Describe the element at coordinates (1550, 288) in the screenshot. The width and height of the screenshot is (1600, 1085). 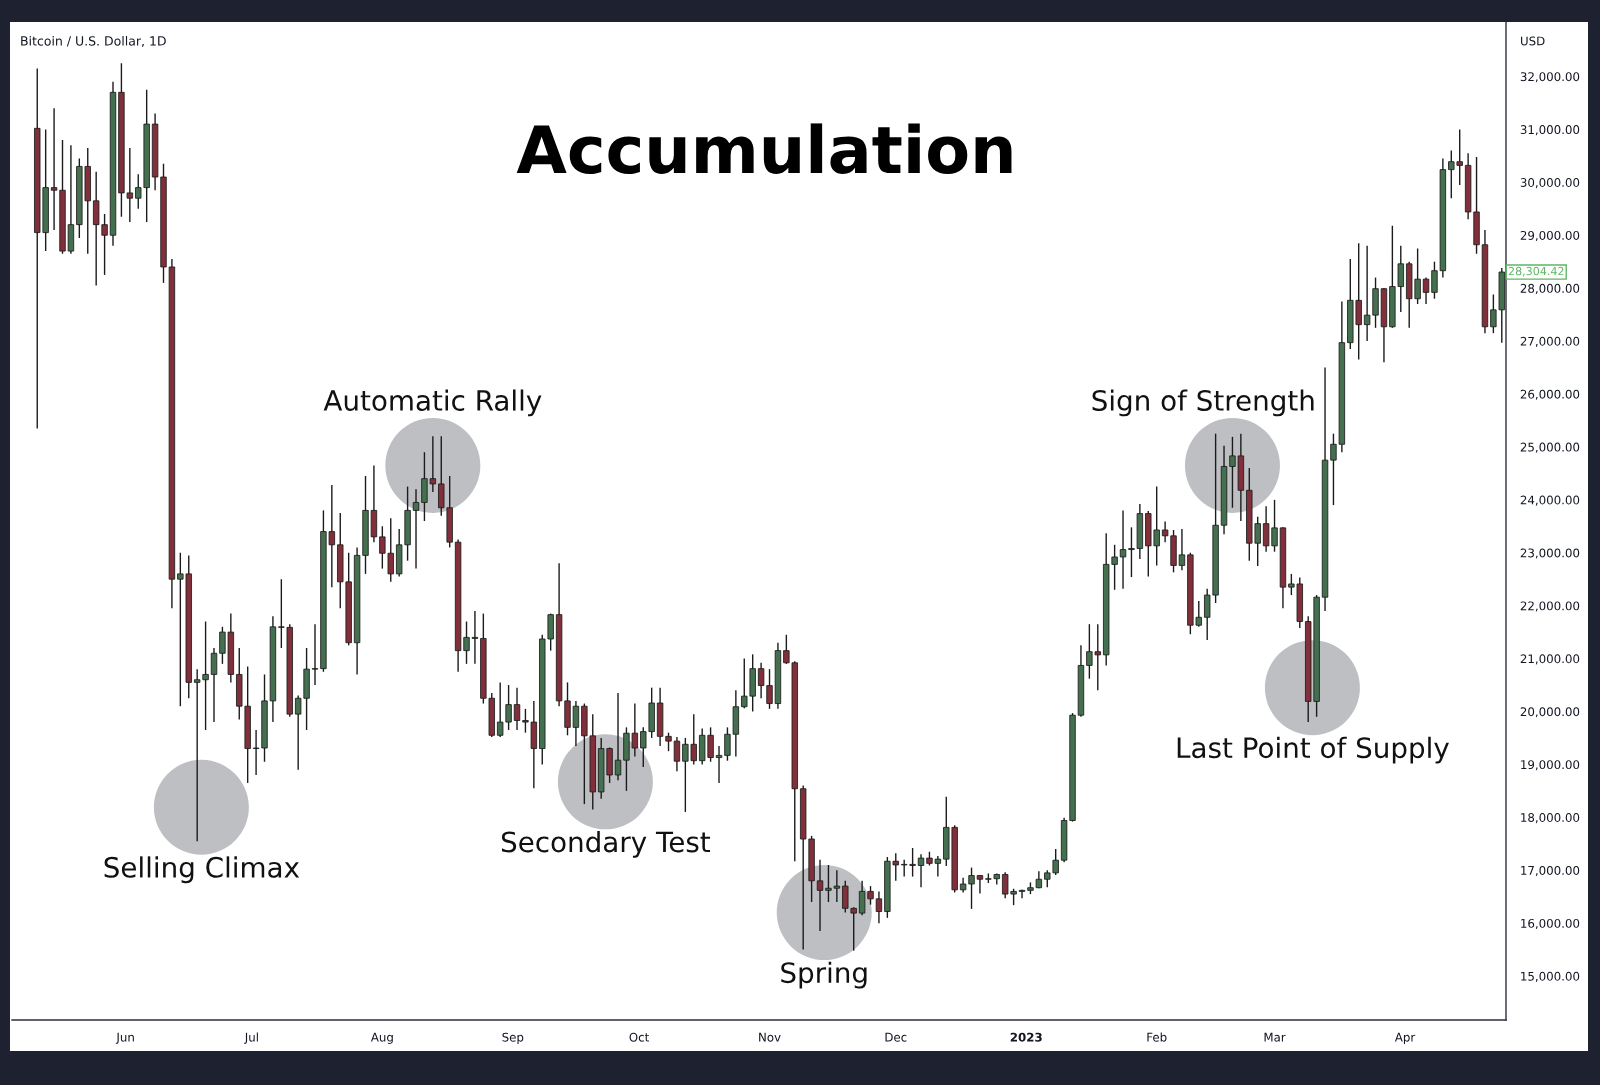
I see `y-tick-label: 28,000.00` at that location.